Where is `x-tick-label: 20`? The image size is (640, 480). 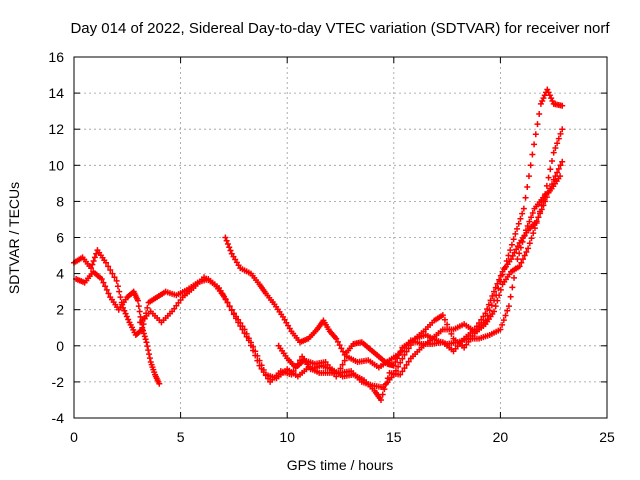
x-tick-label: 20 is located at coordinates (501, 437).